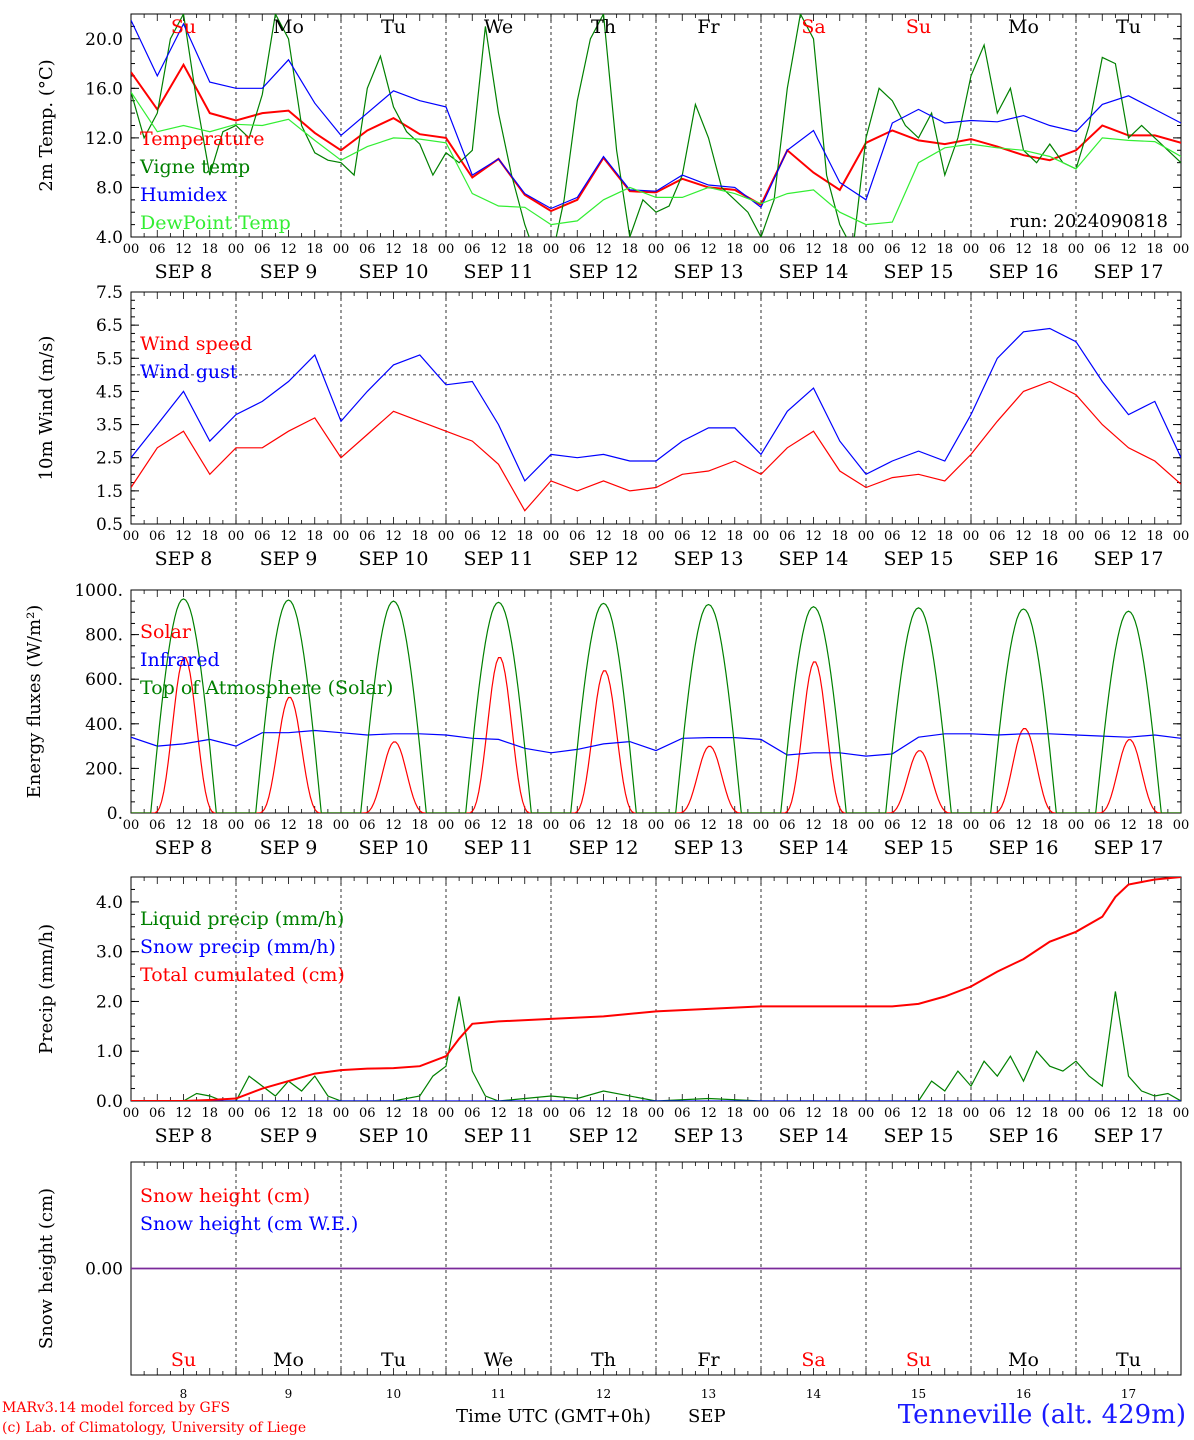 The image size is (1194, 1440). What do you see at coordinates (1129, 848) in the screenshot?
I see `date-label: SEP 17` at bounding box center [1129, 848].